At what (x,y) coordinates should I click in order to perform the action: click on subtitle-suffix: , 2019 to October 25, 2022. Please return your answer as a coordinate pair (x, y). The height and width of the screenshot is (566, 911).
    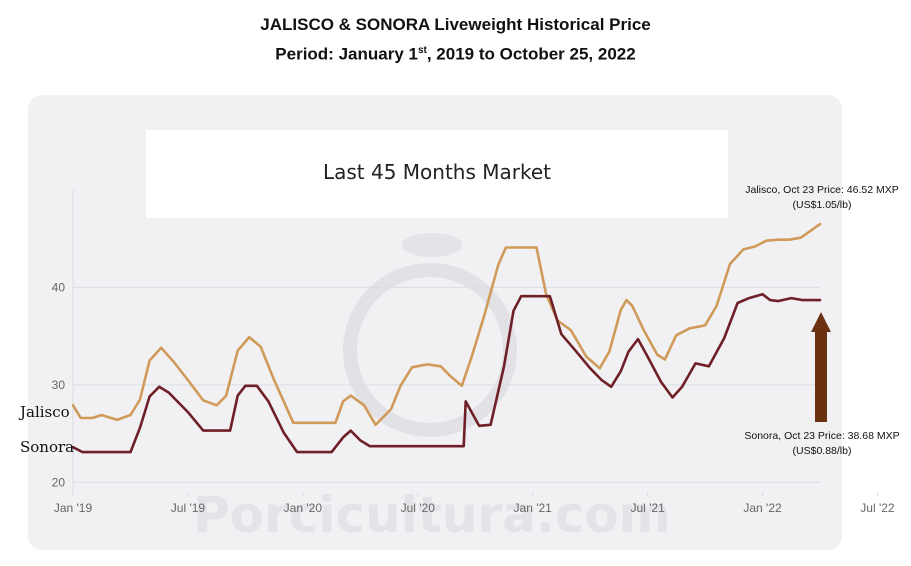
    Looking at the image, I should click on (531, 54).